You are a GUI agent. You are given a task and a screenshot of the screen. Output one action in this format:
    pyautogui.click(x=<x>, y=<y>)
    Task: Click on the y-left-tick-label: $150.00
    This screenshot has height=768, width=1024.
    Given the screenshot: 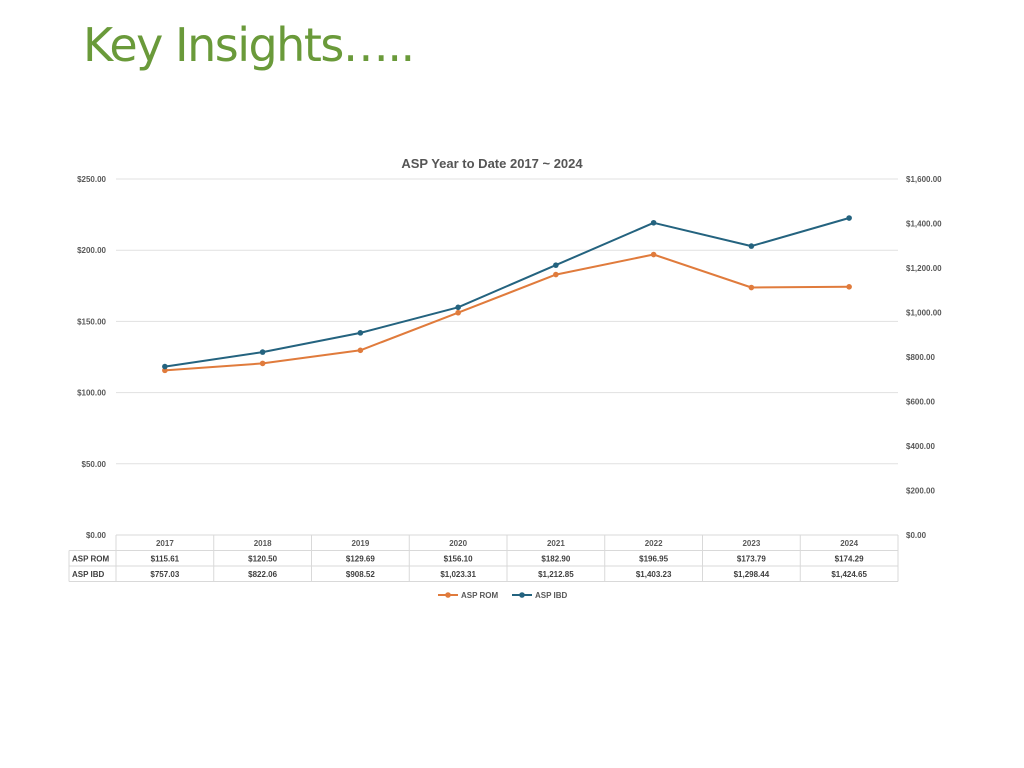 What is the action you would take?
    pyautogui.click(x=91, y=321)
    